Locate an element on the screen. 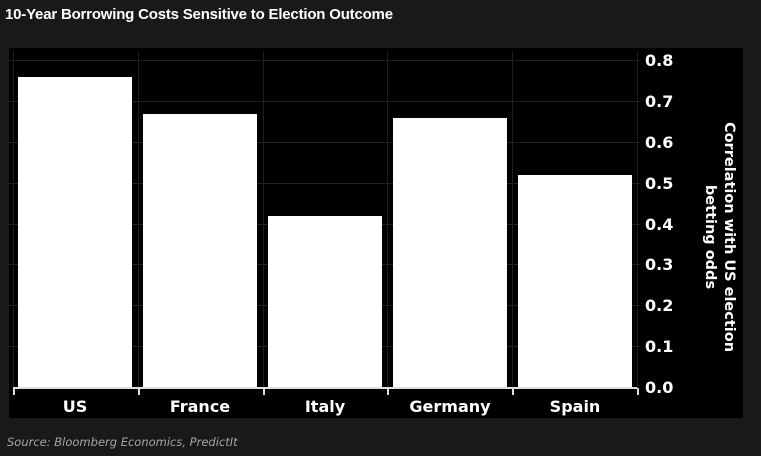 The width and height of the screenshot is (761, 456). y-tick-label: 0.0 is located at coordinates (659, 387).